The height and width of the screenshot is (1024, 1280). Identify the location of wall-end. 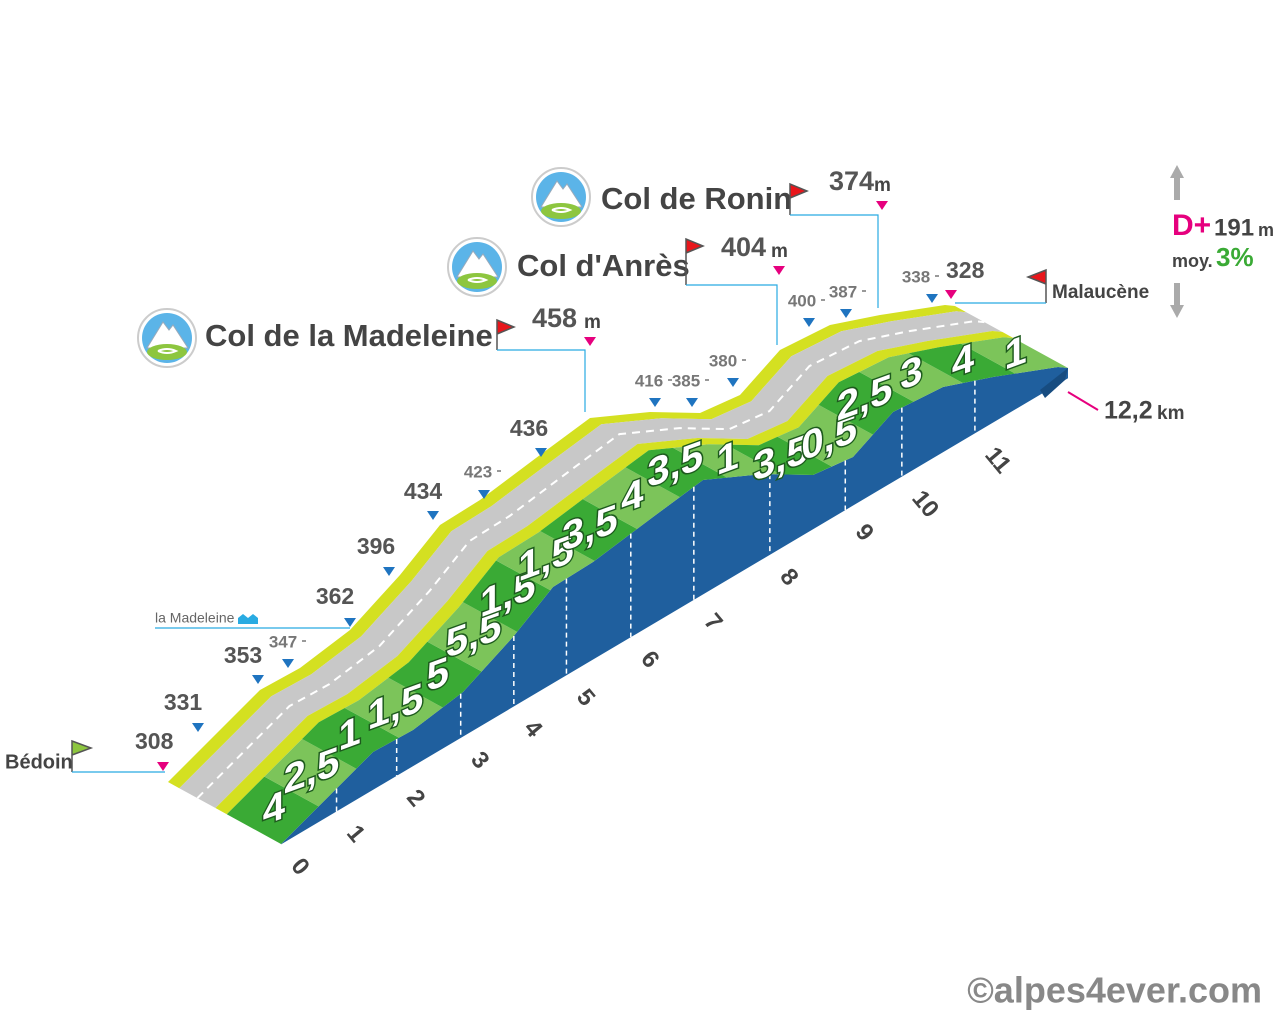
(1054, 383).